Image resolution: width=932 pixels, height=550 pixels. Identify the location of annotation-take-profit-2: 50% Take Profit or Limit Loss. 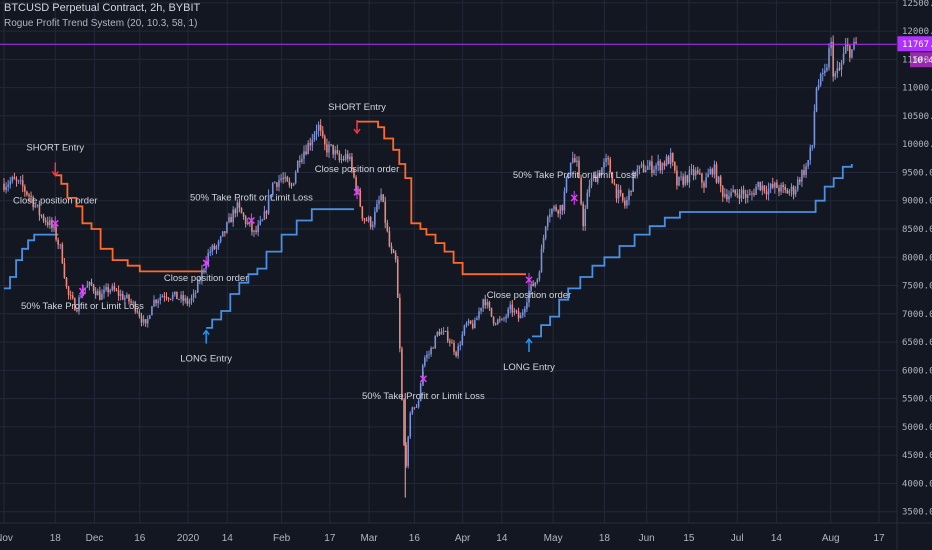
(251, 198).